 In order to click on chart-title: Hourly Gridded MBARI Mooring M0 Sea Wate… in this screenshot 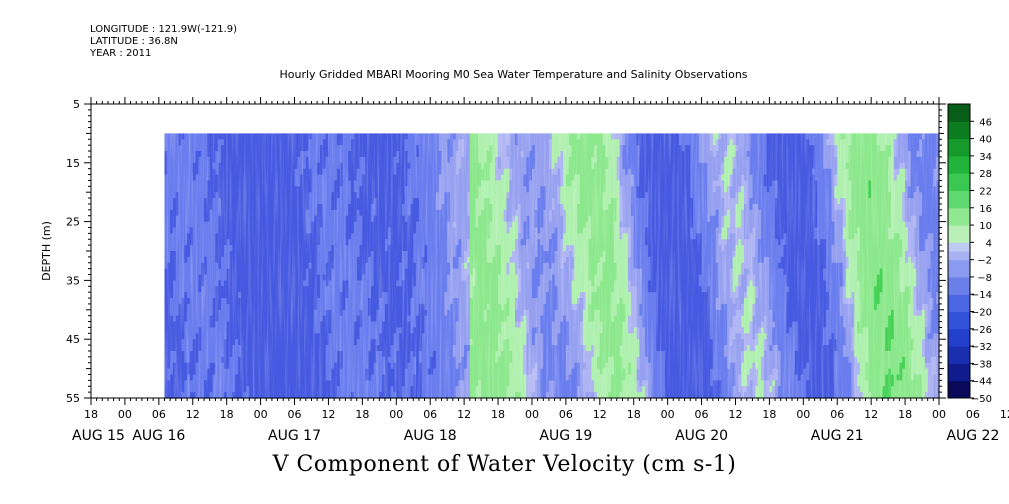, I will do `click(513, 74)`.